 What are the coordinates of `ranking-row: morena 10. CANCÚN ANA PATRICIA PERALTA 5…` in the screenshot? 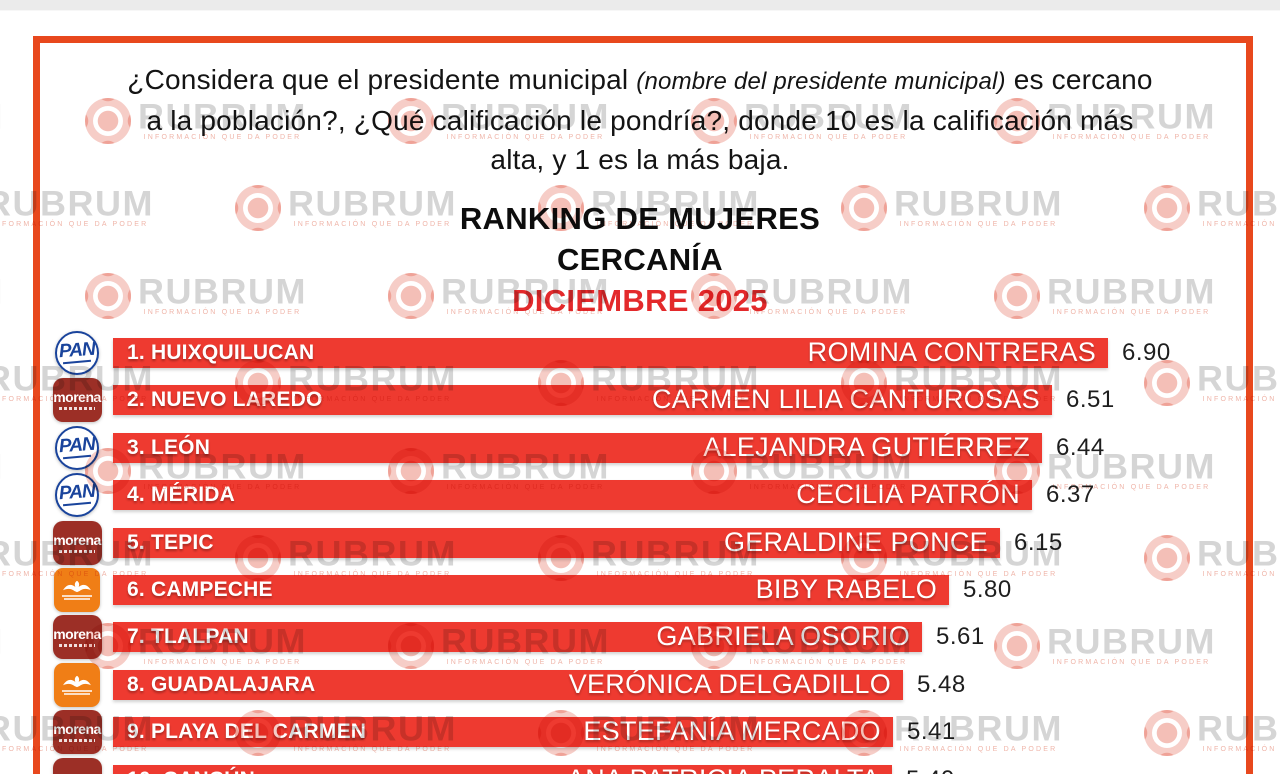 It's located at (640, 765).